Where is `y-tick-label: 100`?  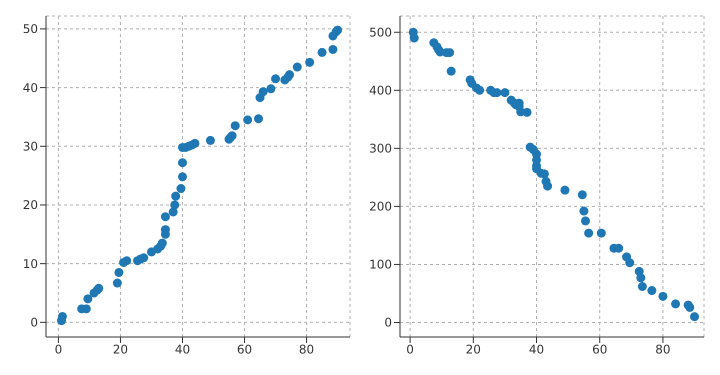
y-tick-label: 100 is located at coordinates (380, 265).